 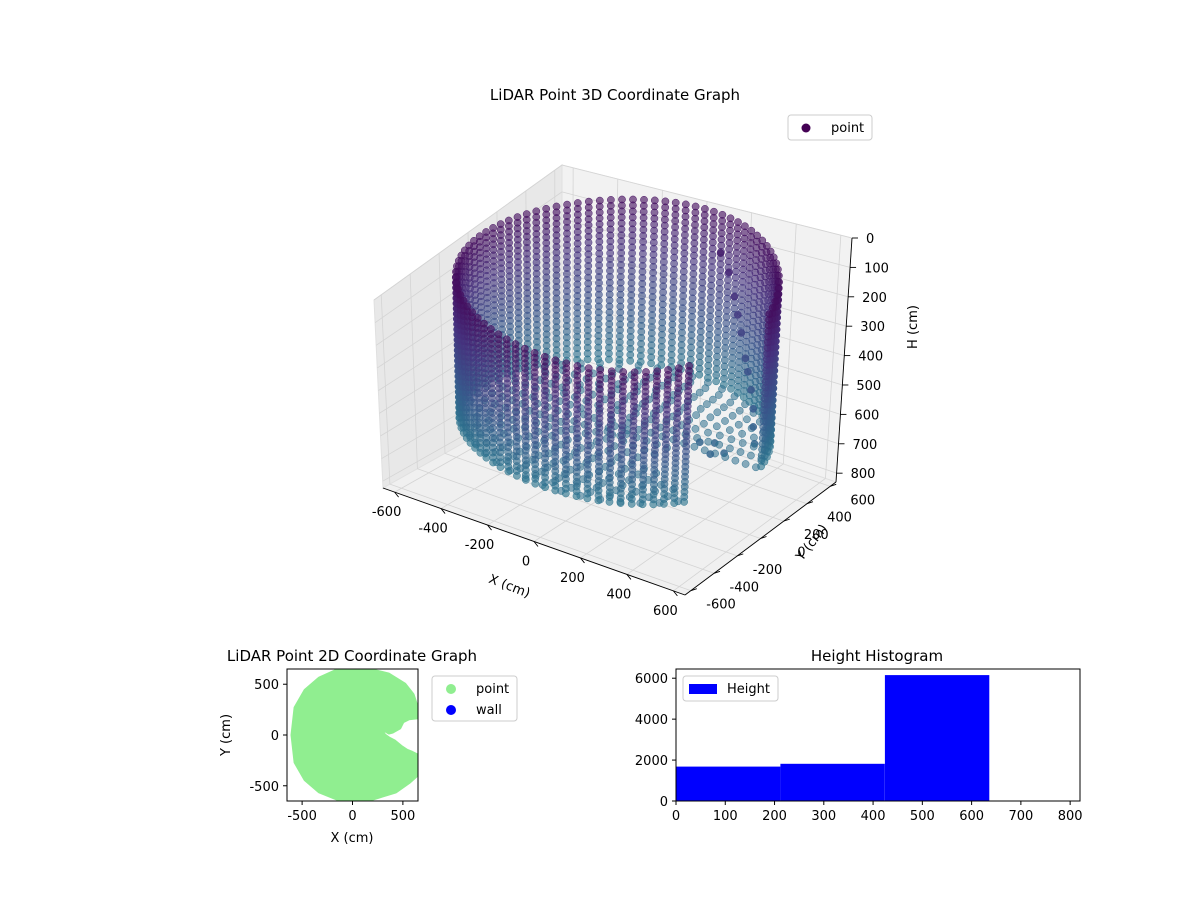 What do you see at coordinates (354, 735) in the screenshot?
I see `chart-2d-point-cloud` at bounding box center [354, 735].